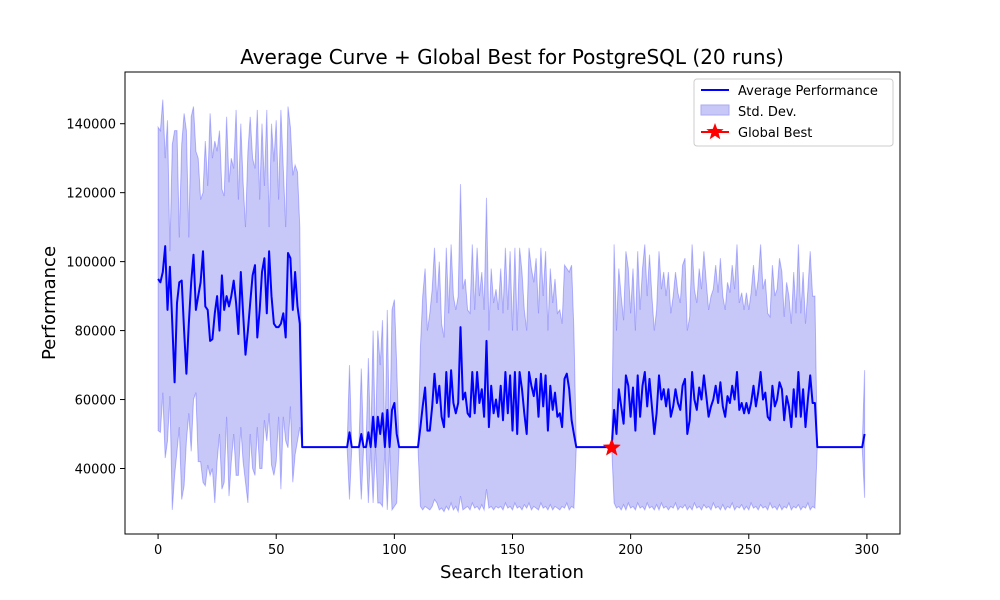  I want to click on y-tick-label: 80000, so click(95, 332).